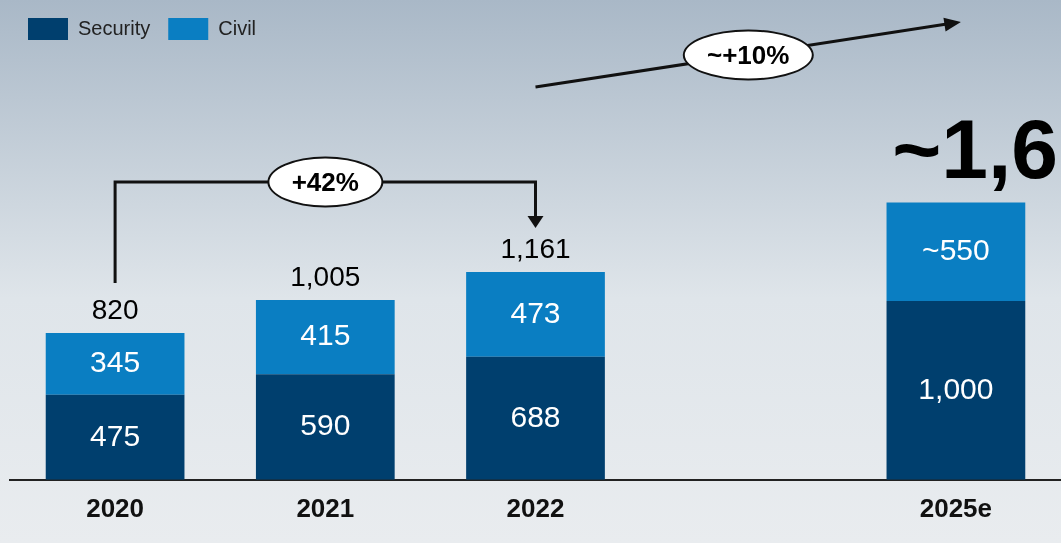 The height and width of the screenshot is (543, 1061). What do you see at coordinates (325, 182) in the screenshot?
I see `text: +42%` at bounding box center [325, 182].